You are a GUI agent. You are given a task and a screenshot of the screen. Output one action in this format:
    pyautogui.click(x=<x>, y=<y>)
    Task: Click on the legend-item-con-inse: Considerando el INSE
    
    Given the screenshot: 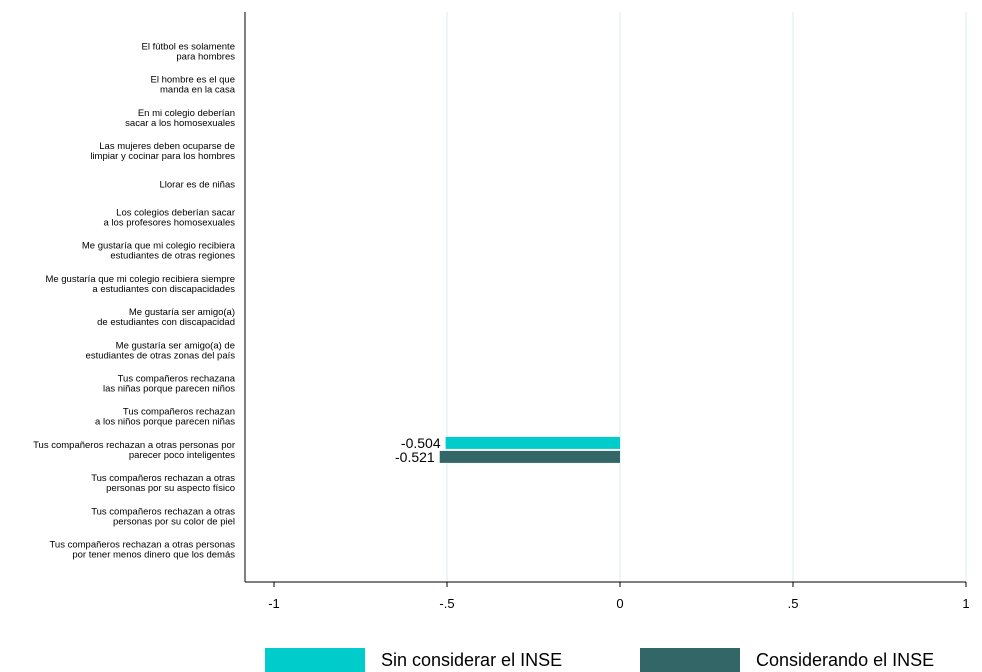 What is the action you would take?
    pyautogui.click(x=787, y=660)
    